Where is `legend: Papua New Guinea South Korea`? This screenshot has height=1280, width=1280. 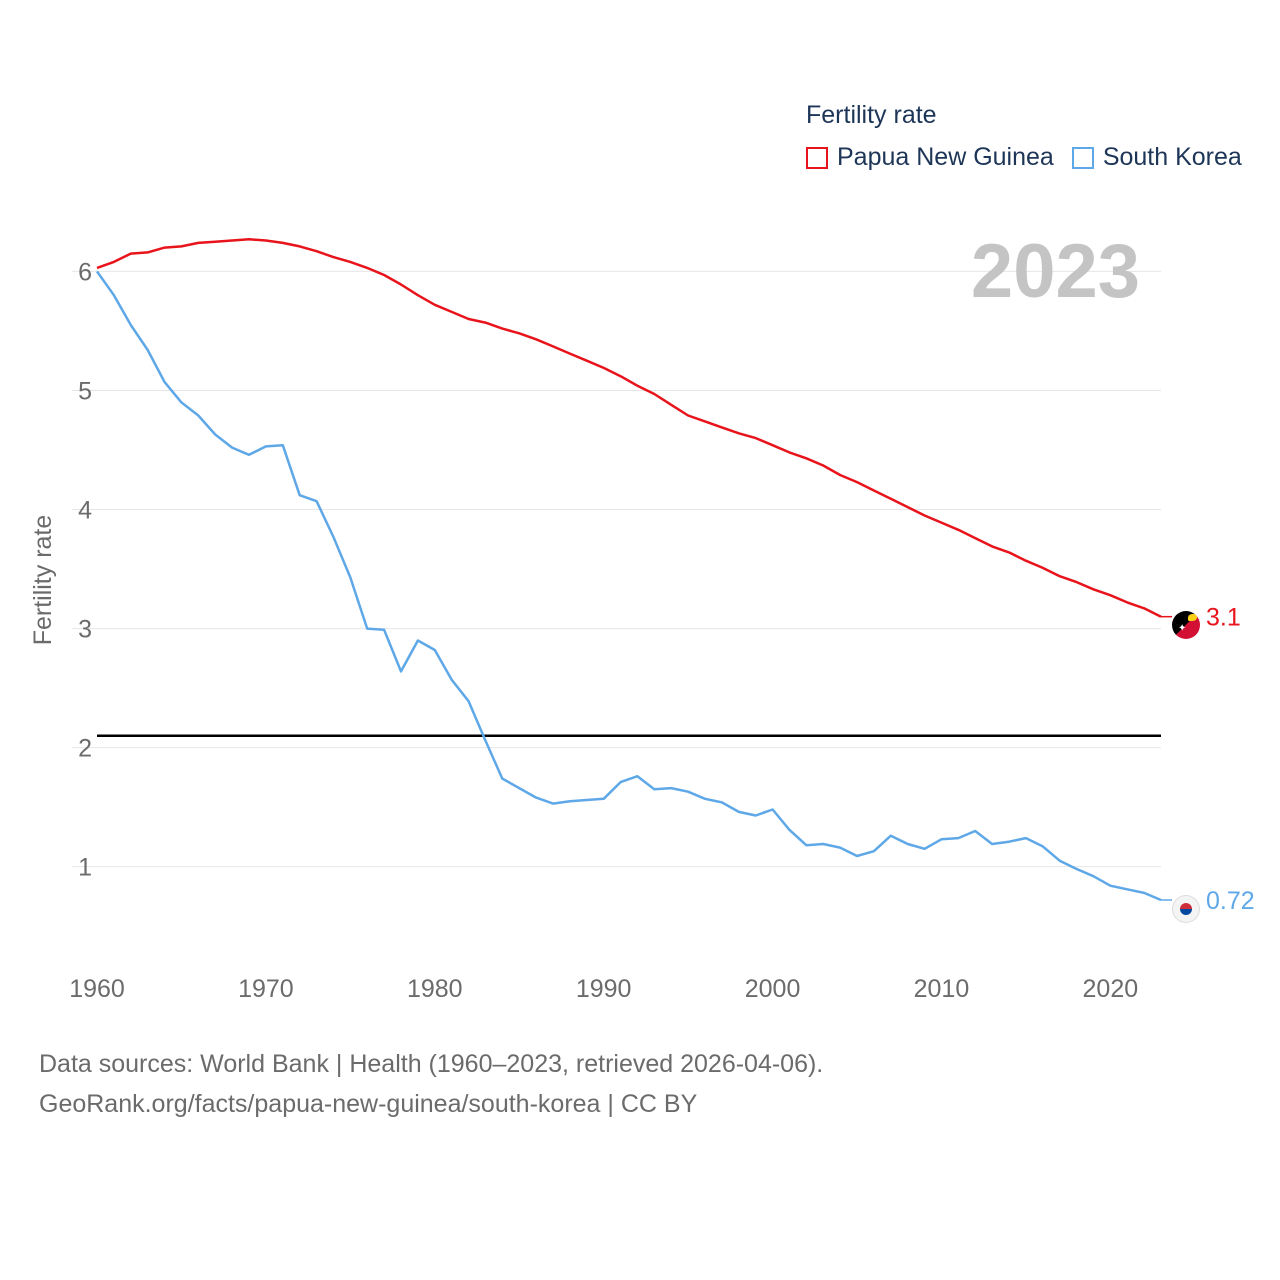 legend: Papua New Guinea South Korea is located at coordinates (1033, 157).